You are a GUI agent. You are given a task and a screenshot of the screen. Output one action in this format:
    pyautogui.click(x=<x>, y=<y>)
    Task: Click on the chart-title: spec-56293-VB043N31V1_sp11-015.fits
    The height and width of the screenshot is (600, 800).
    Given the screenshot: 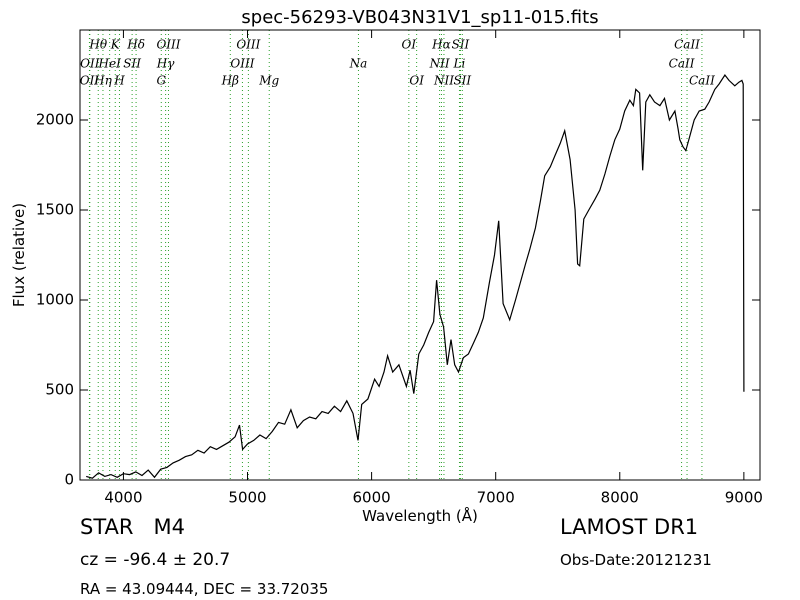 What is the action you would take?
    pyautogui.click(x=419, y=17)
    